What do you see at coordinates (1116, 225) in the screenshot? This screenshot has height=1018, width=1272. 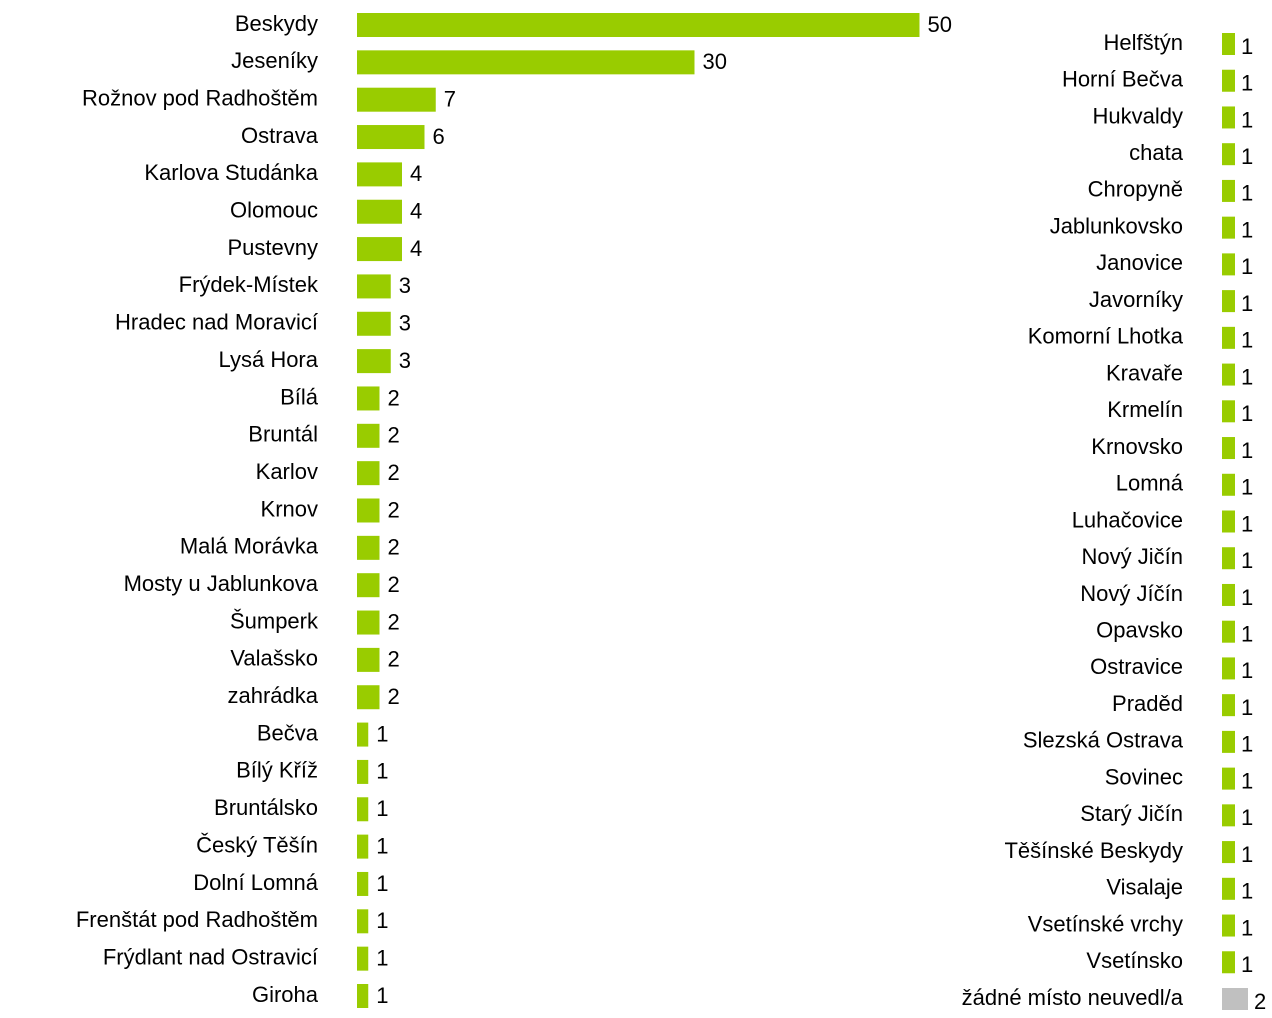 I see `category-label: Jablunkovsko` at bounding box center [1116, 225].